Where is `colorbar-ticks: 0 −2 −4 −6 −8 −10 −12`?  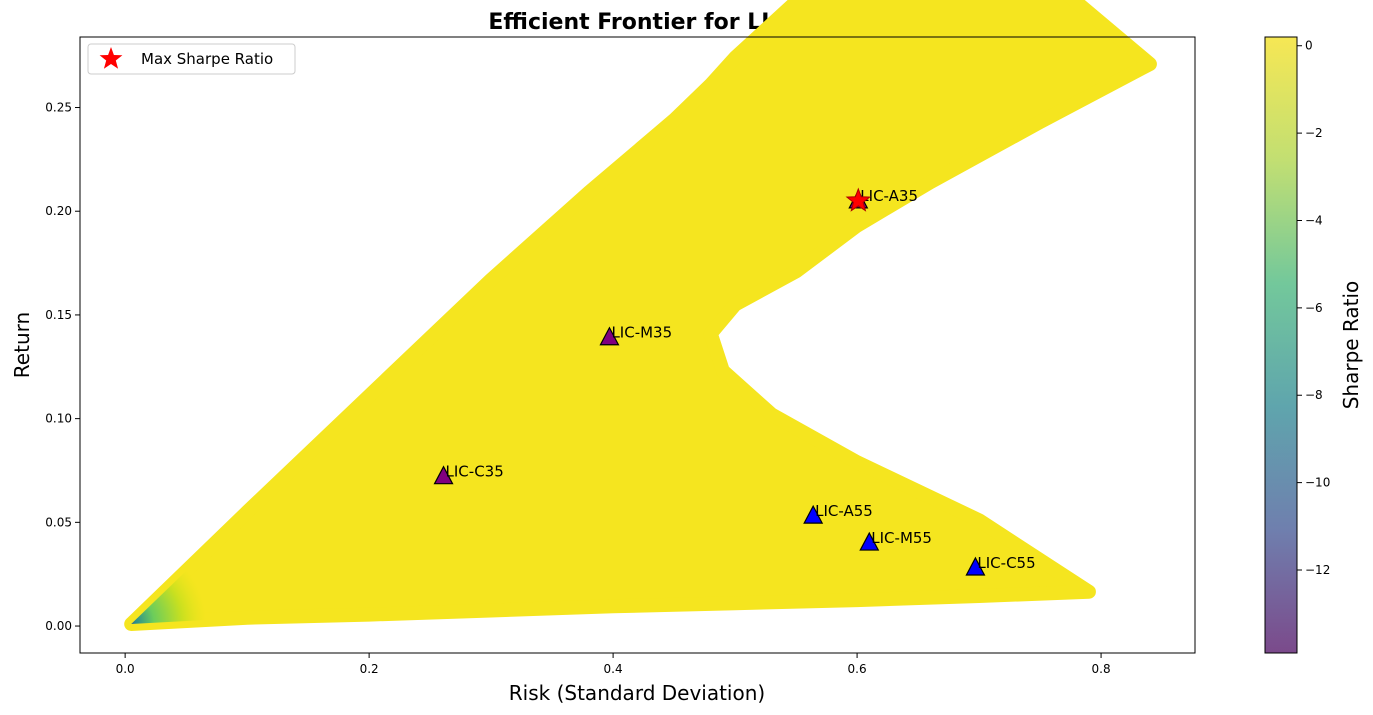 colorbar-ticks: 0 −2 −4 −6 −8 −10 −12 is located at coordinates (1313, 308).